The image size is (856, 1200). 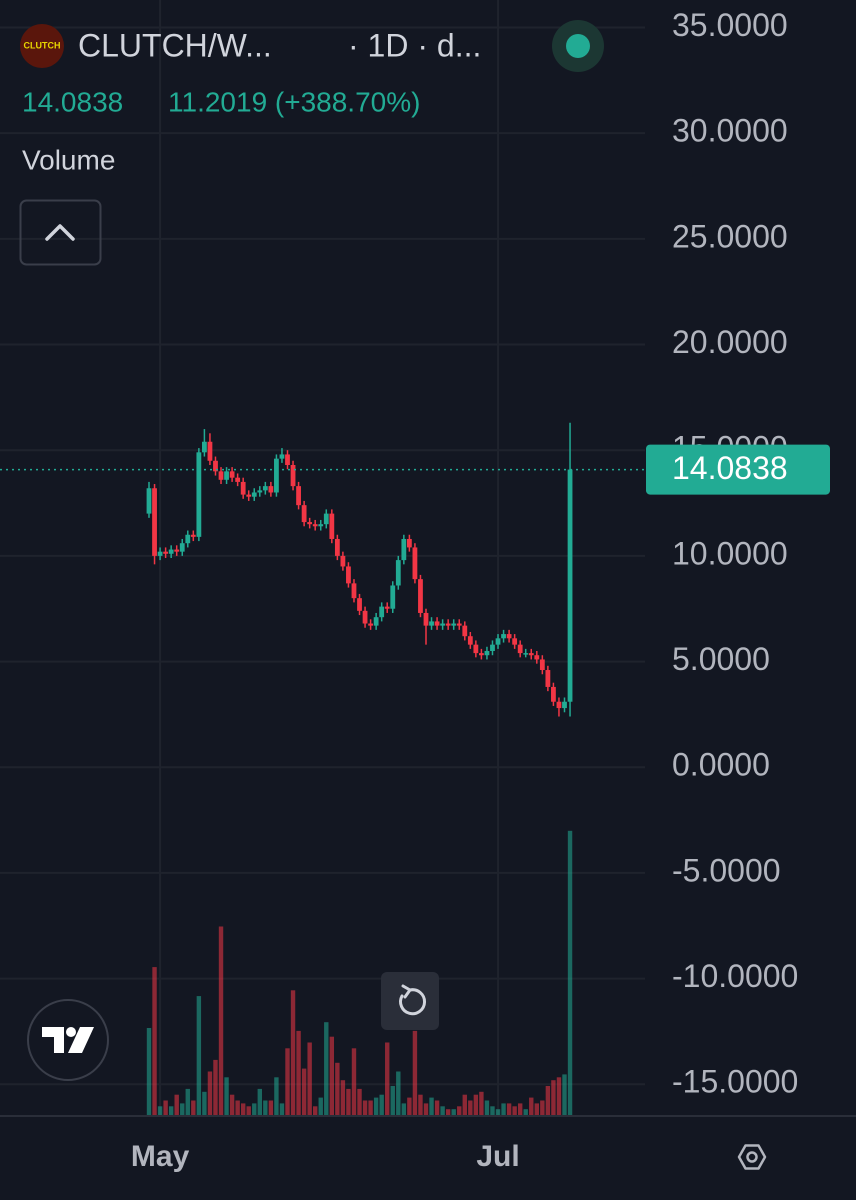 I want to click on status-dot, so click(x=578, y=46).